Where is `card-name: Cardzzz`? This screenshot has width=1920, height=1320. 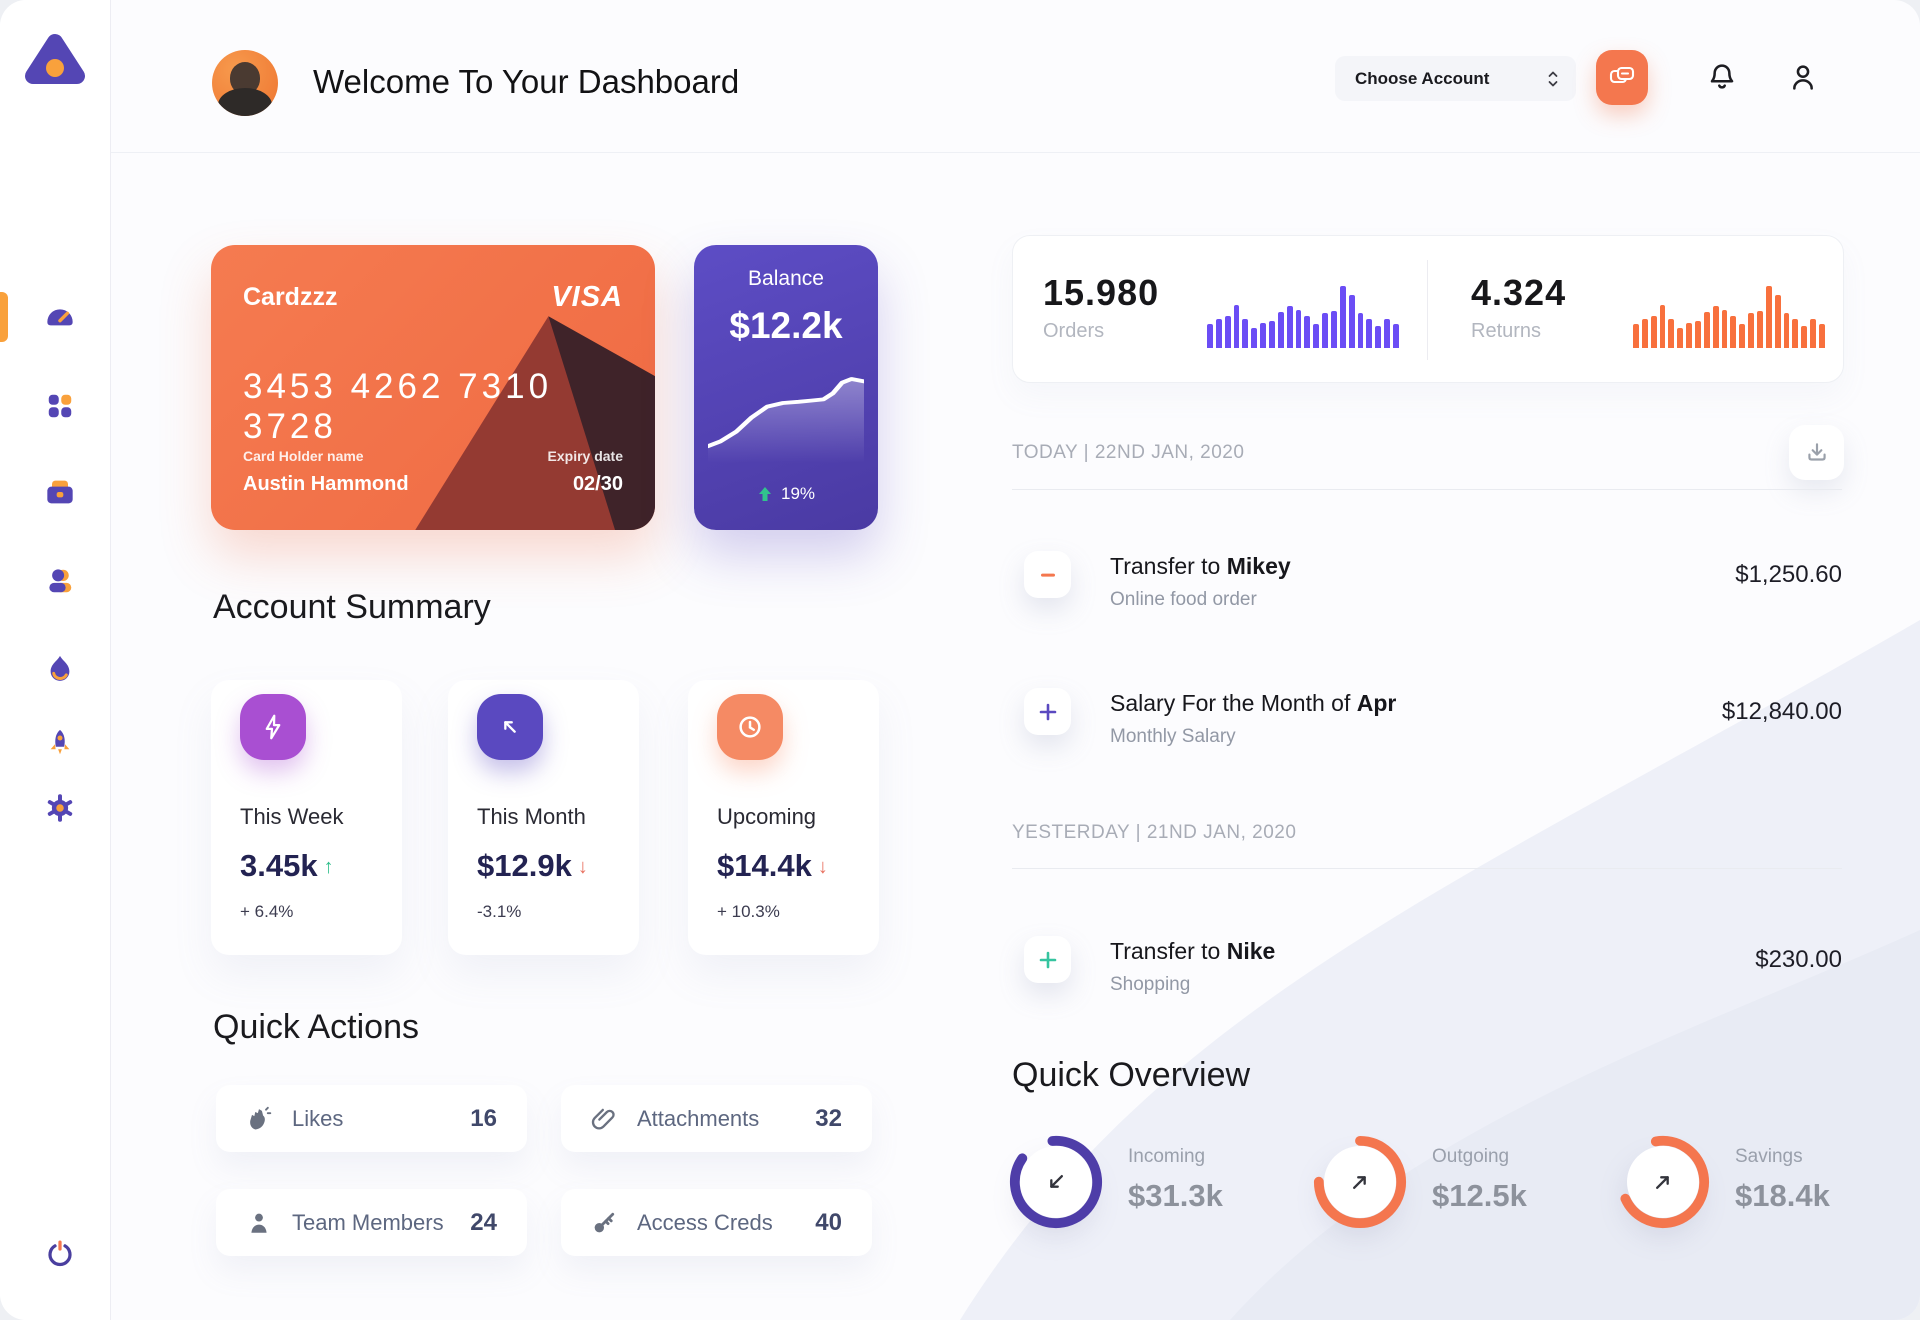 card-name: Cardzzz is located at coordinates (290, 297).